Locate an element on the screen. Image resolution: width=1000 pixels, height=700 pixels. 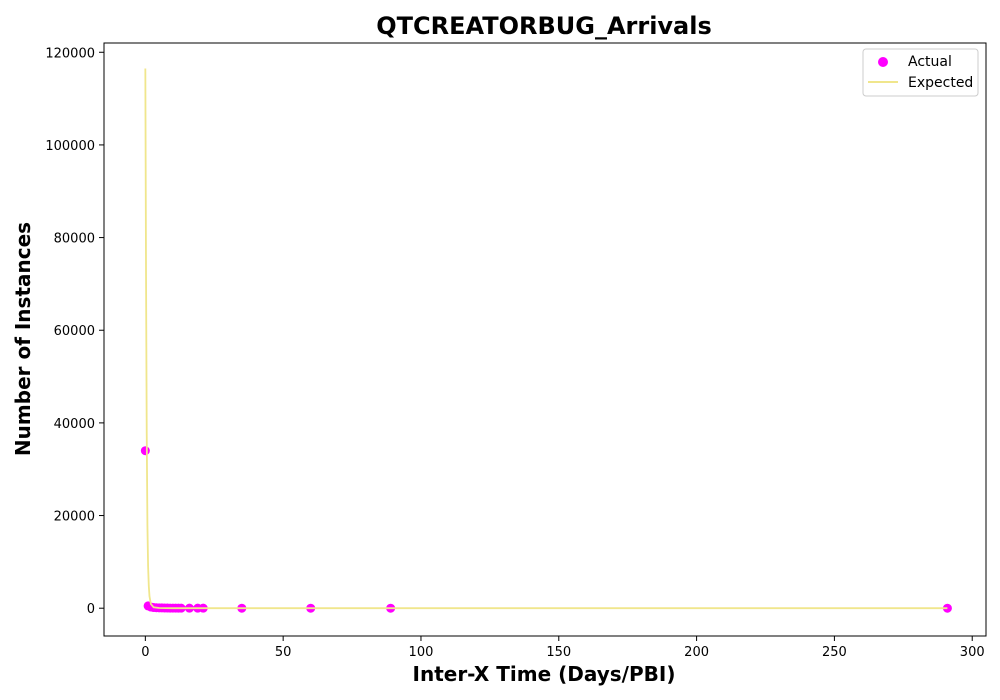
legend-label-expected: Expected is located at coordinates (940, 83).